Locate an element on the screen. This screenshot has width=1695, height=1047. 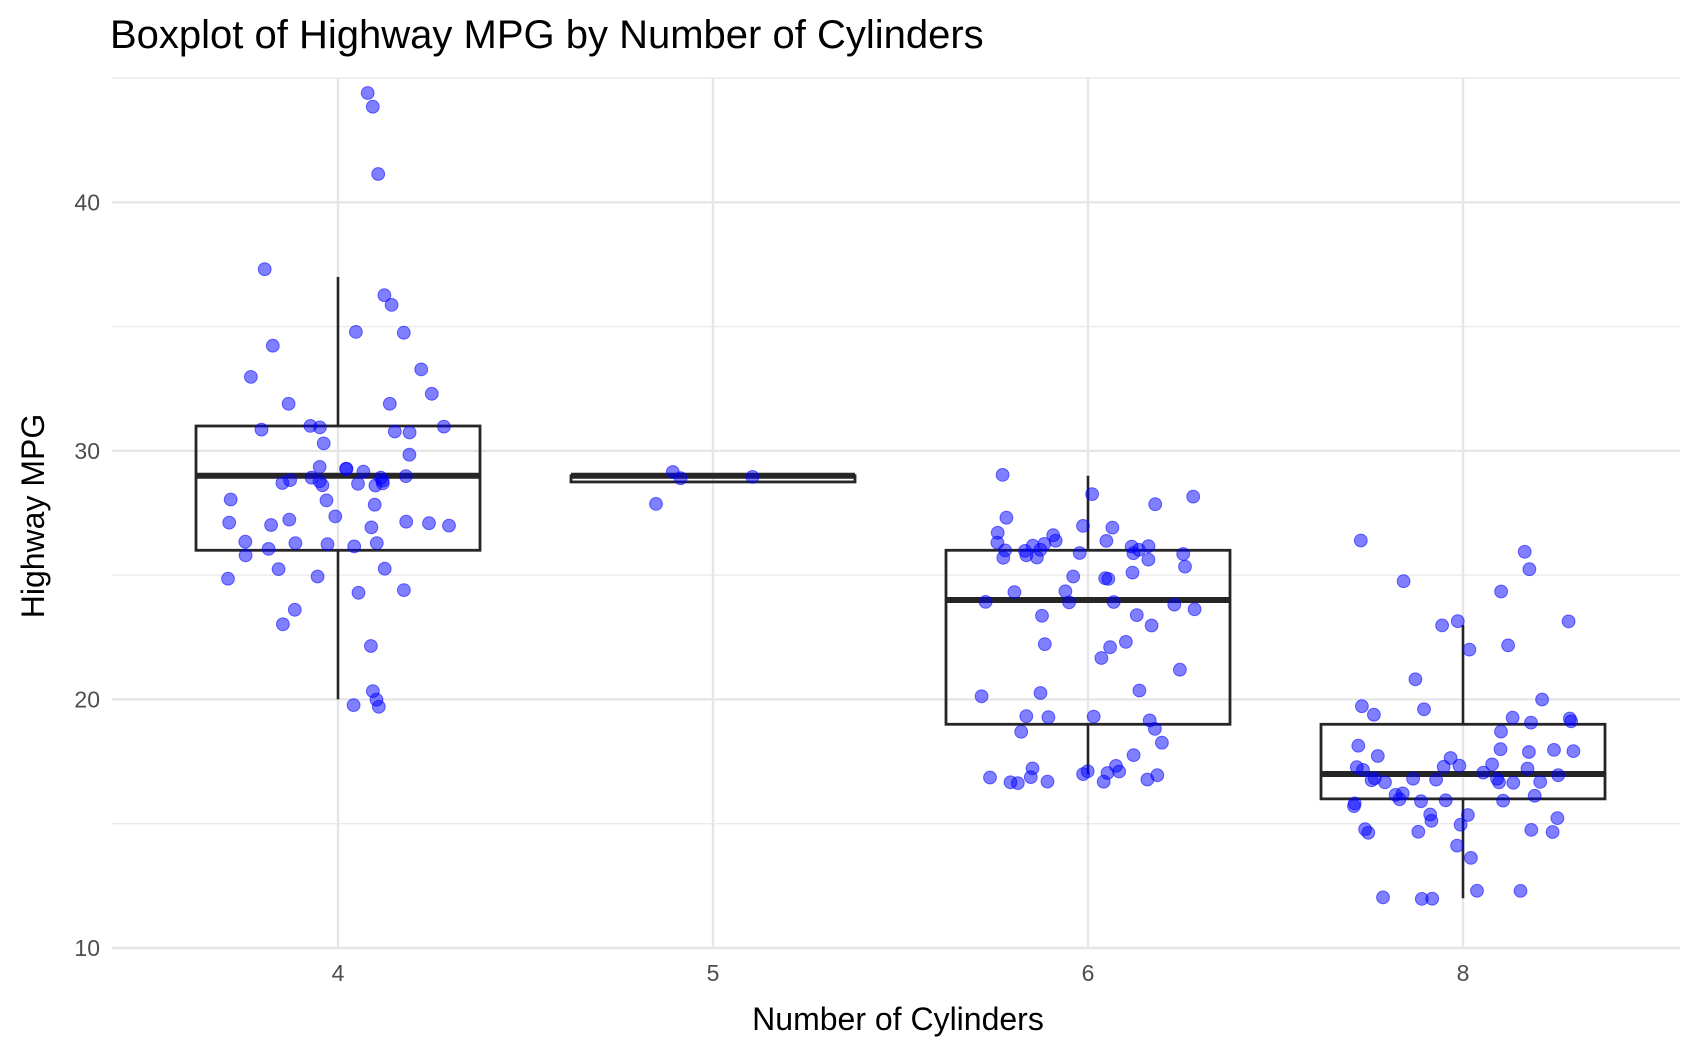
y-tick-label: 30 is located at coordinates (87, 451).